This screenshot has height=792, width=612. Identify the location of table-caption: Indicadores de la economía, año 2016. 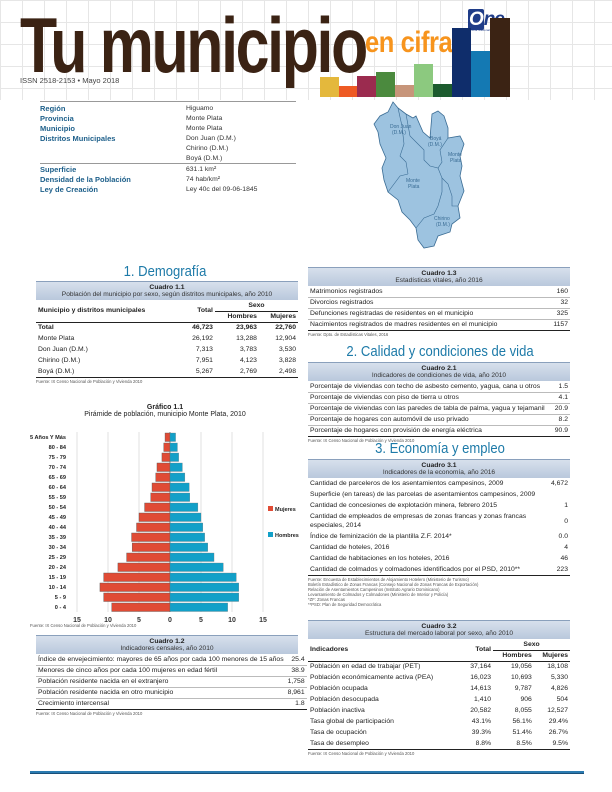
(439, 472).